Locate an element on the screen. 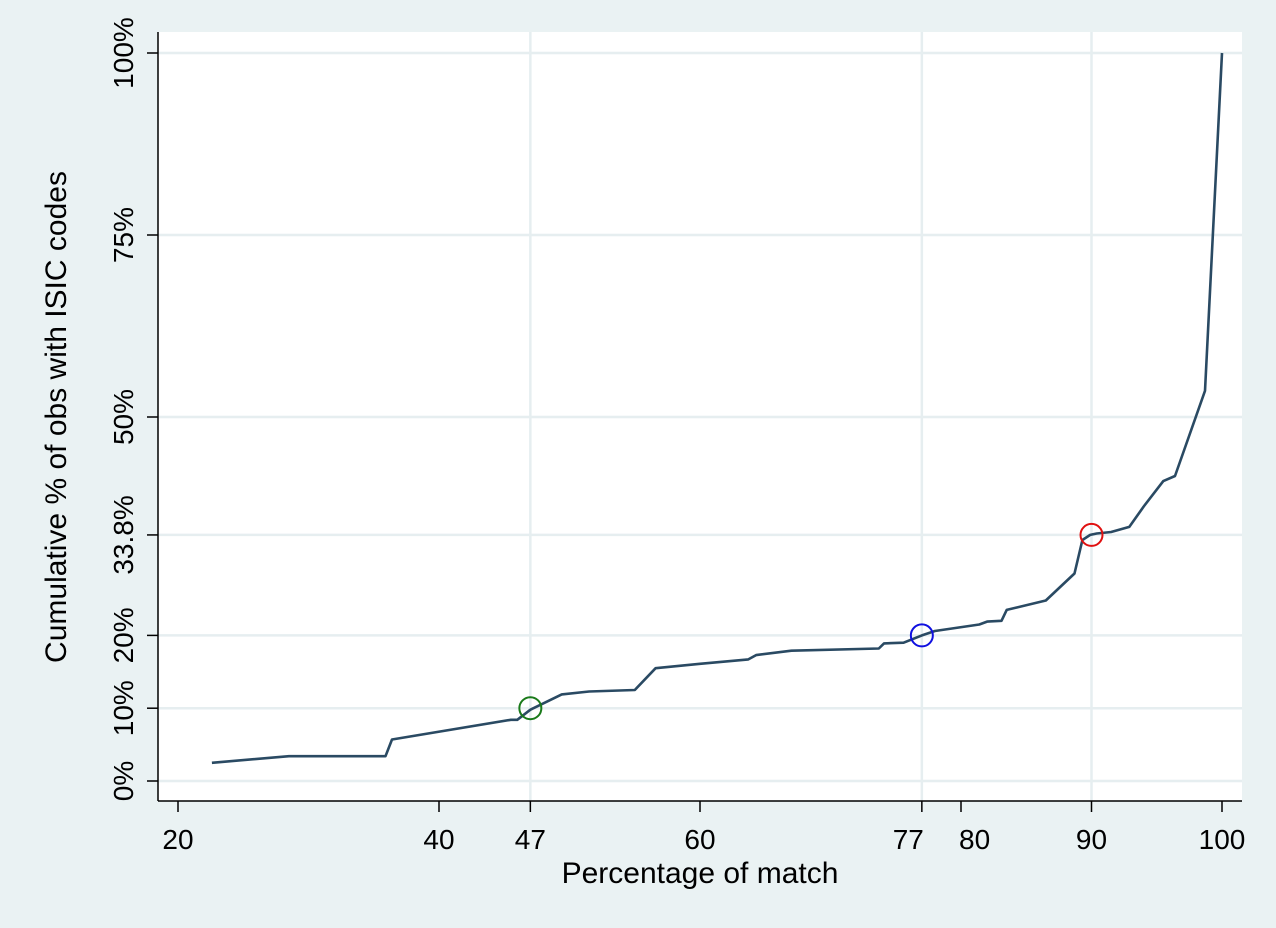  x-tick-label: 47 is located at coordinates (530, 839).